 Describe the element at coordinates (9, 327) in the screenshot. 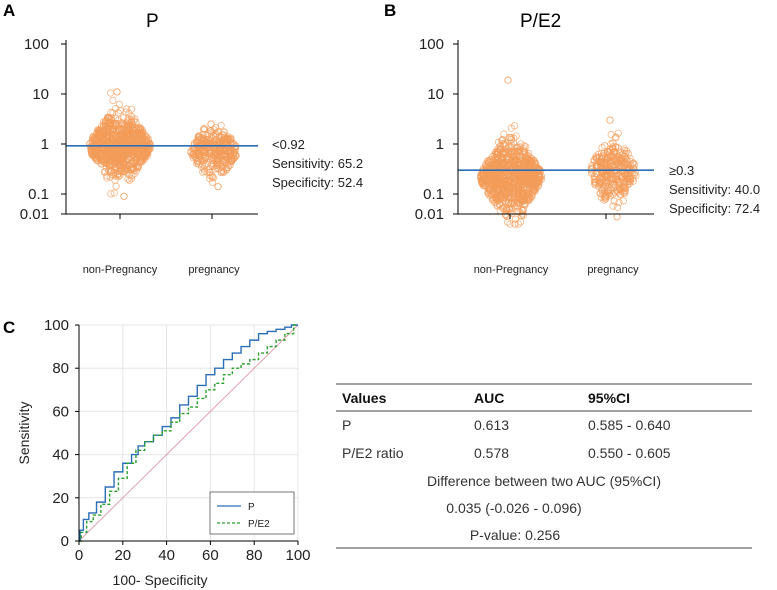

I see `panel-c-label: C` at that location.